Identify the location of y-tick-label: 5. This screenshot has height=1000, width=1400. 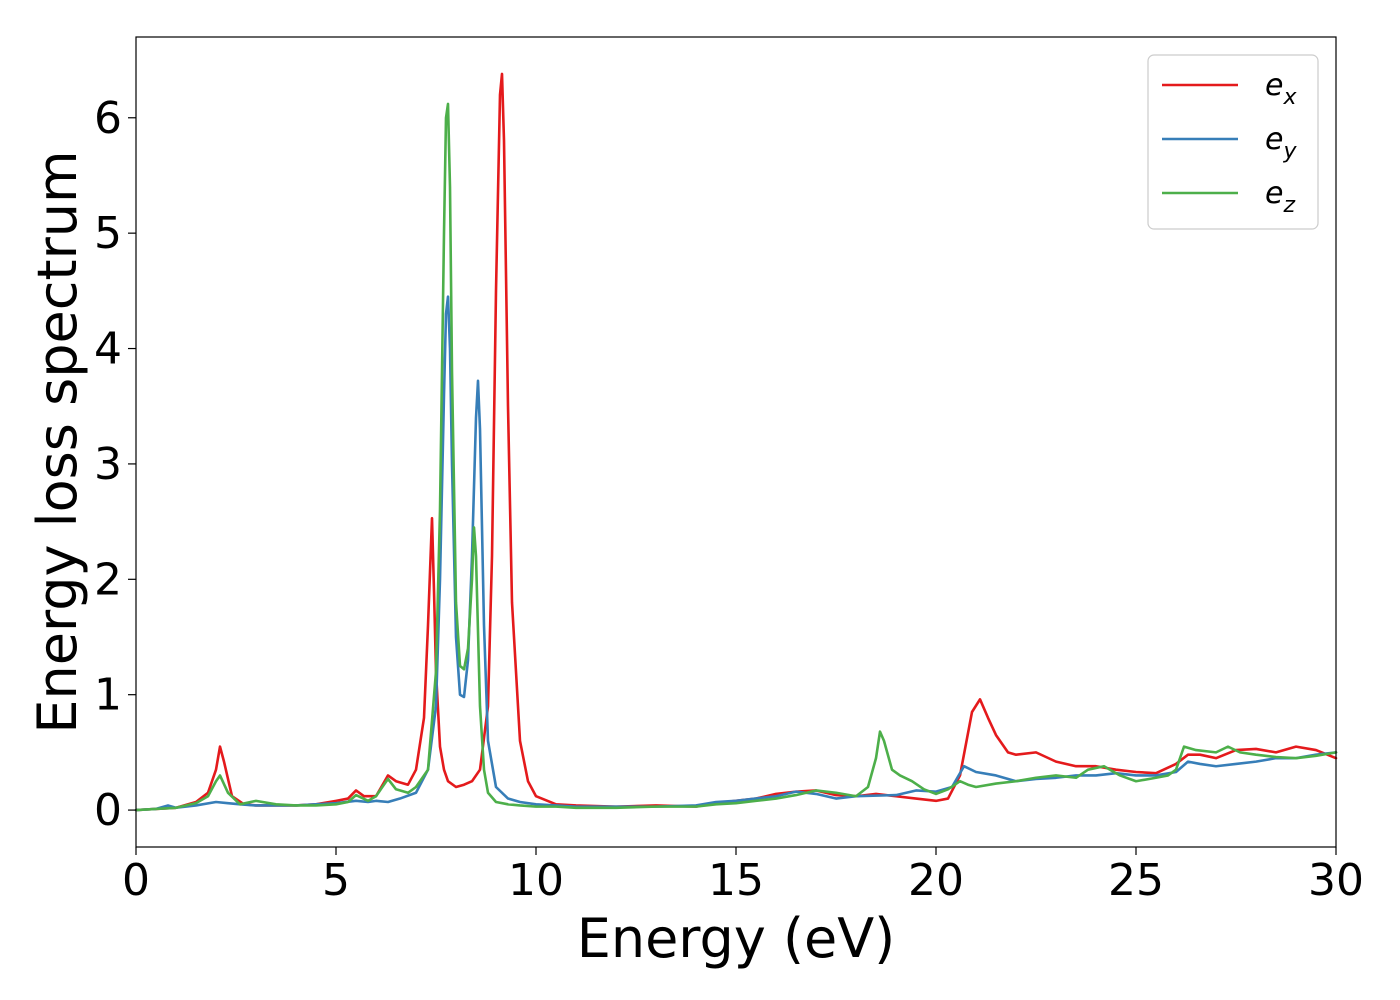
(108, 233).